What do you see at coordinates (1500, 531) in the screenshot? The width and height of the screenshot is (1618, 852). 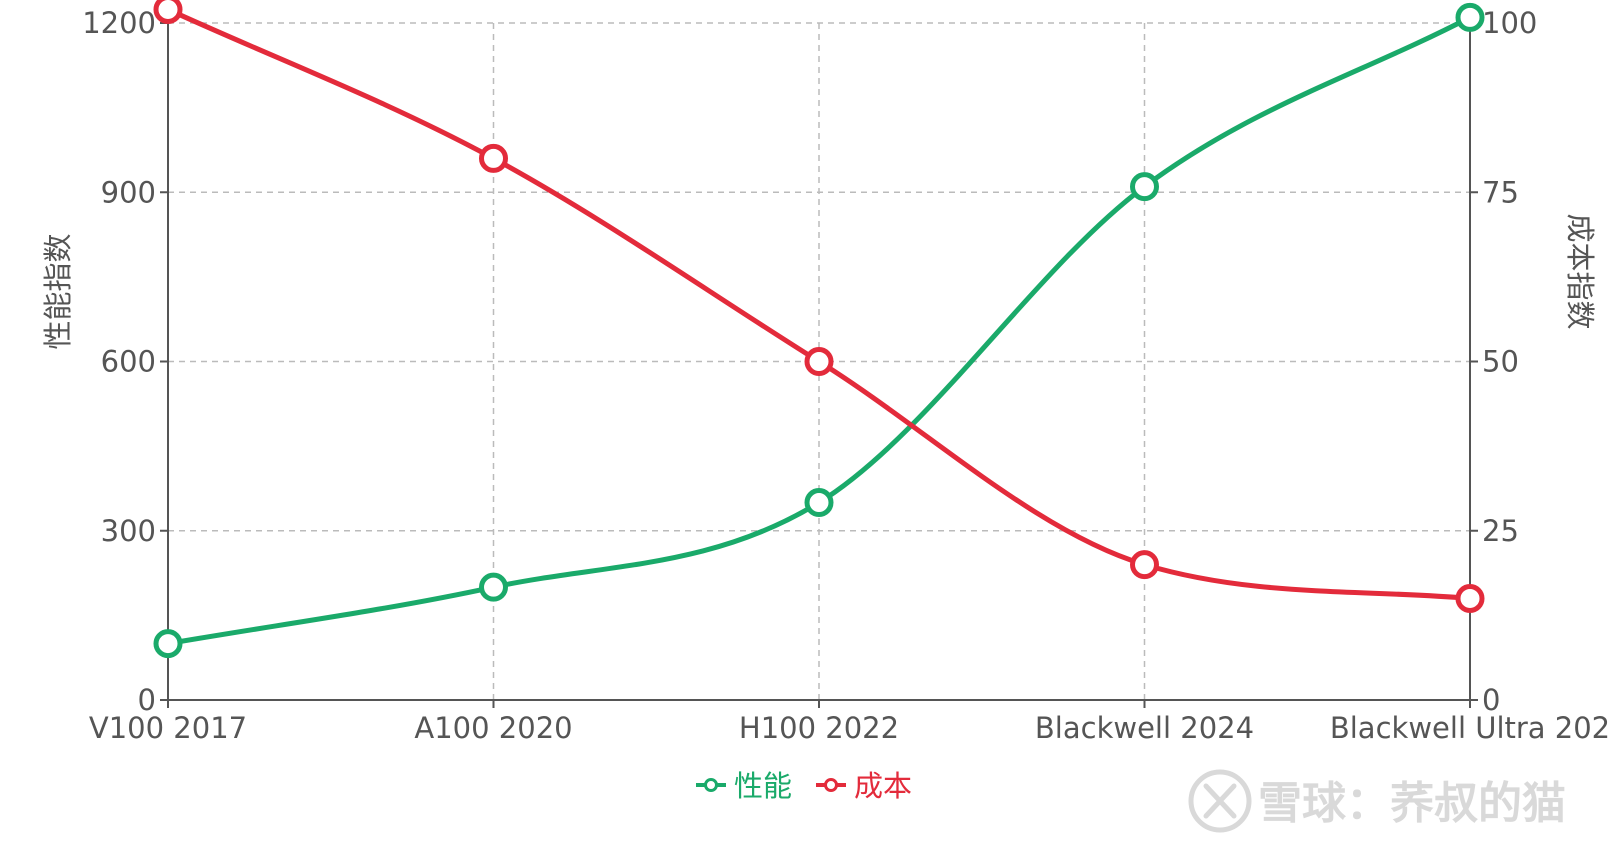 I see `y-right-tick-label: 25` at bounding box center [1500, 531].